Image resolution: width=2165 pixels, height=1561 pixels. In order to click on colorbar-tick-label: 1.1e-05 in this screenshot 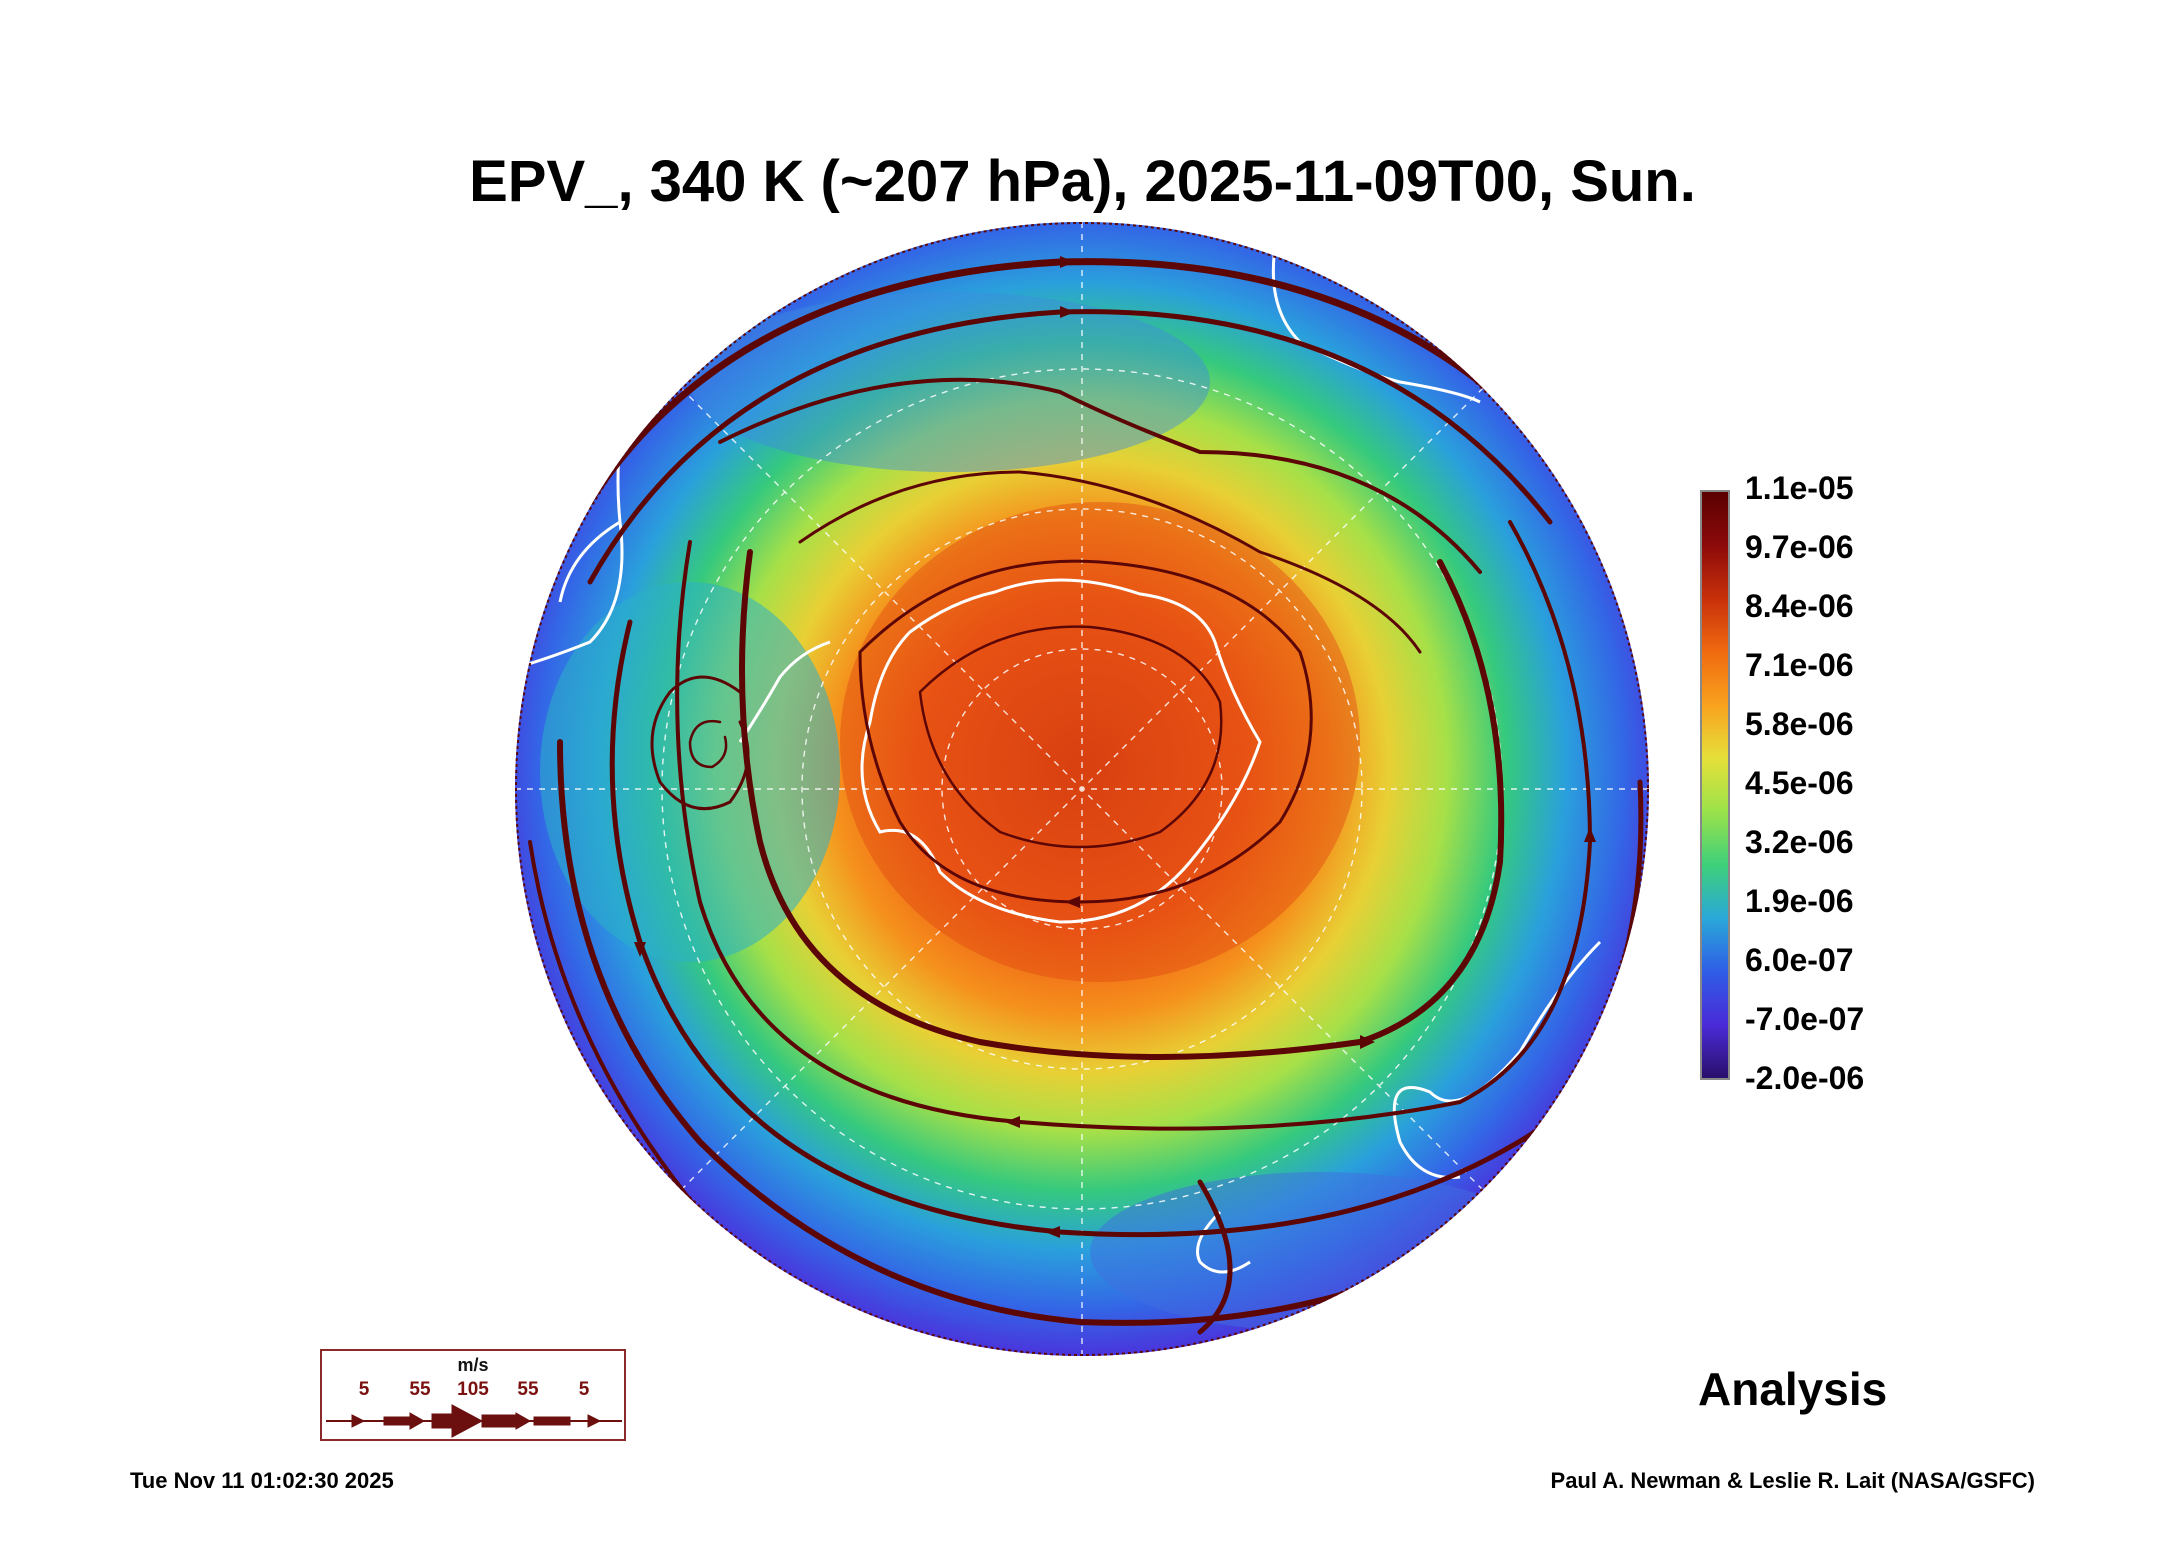, I will do `click(1799, 488)`.